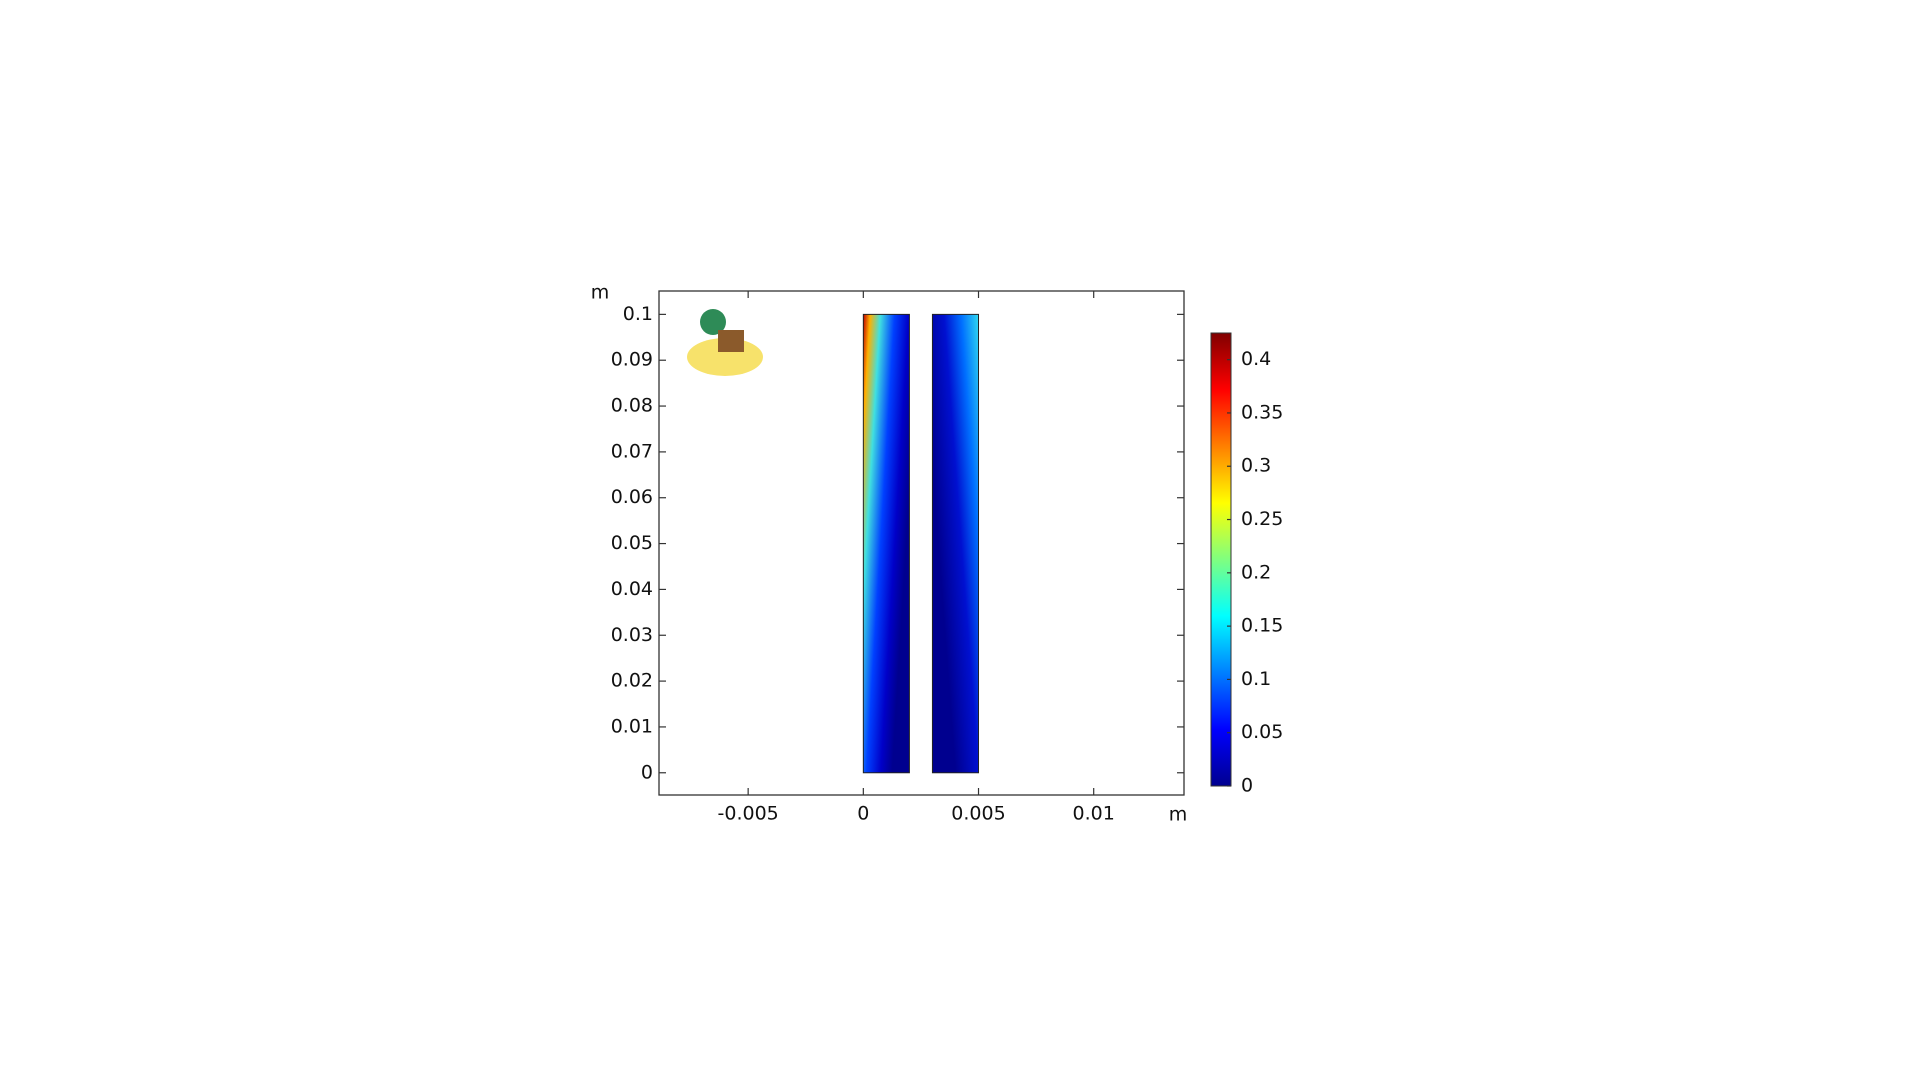  Describe the element at coordinates (1256, 466) in the screenshot. I see `colorbar-tick-label: 0.3` at that location.